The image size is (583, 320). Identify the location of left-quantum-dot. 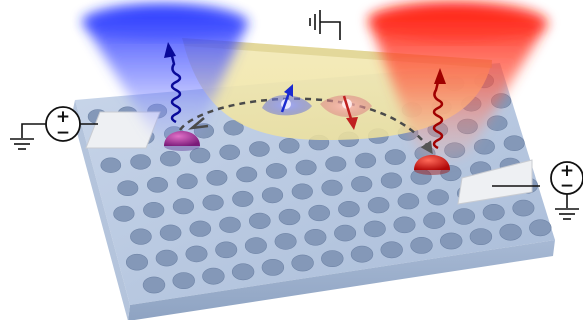
(182, 141).